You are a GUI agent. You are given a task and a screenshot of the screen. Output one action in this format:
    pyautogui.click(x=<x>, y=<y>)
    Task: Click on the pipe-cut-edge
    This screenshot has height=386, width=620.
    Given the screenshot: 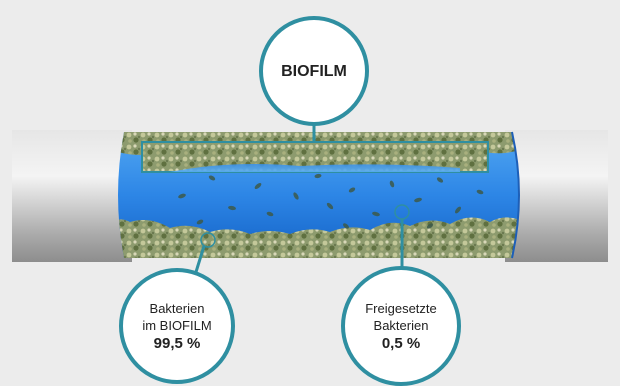 What is the action you would take?
    pyautogui.click(x=515, y=195)
    